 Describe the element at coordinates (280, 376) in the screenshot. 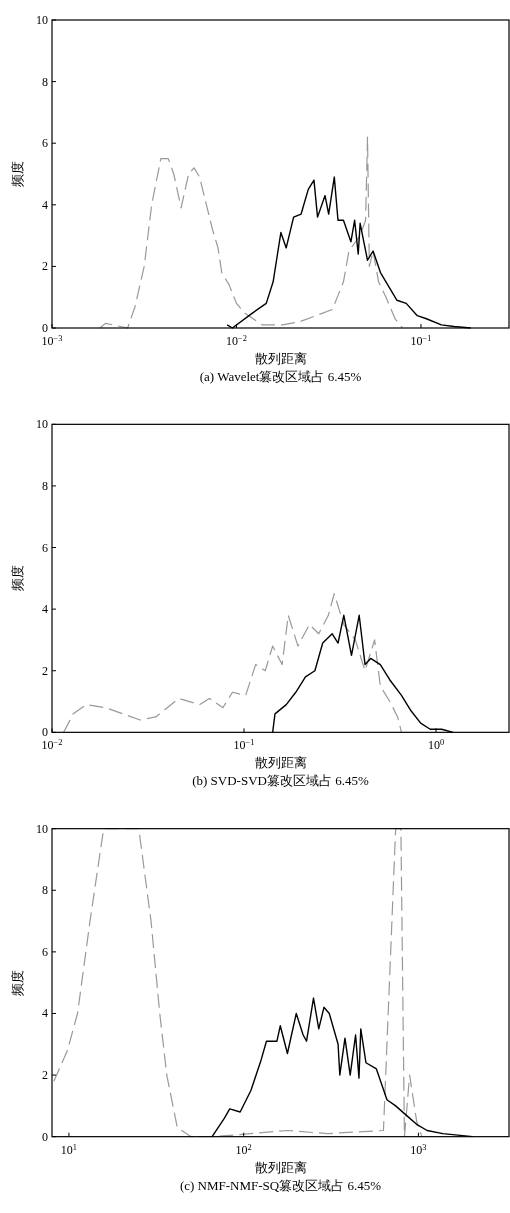

I see `text: (a) Wavelet篡改区域占 6.45%` at that location.